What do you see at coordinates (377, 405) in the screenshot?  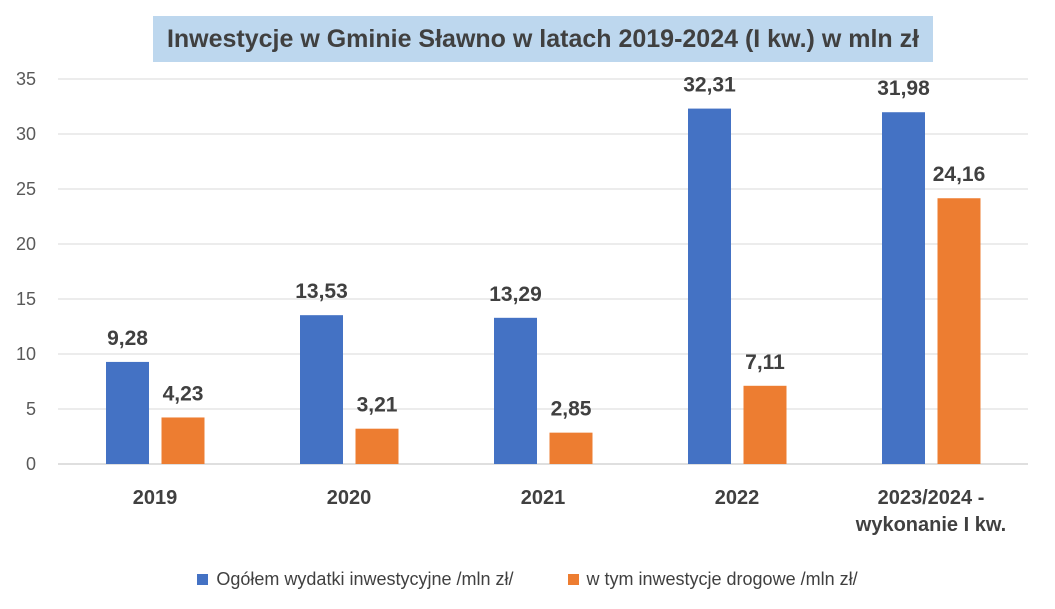 I see `data-label-roads: 3,21` at bounding box center [377, 405].